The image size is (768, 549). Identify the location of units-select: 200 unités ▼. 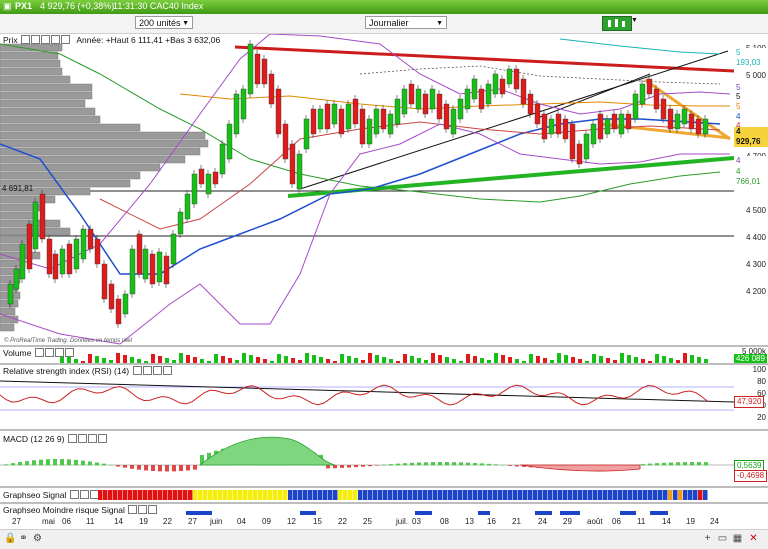
(164, 22).